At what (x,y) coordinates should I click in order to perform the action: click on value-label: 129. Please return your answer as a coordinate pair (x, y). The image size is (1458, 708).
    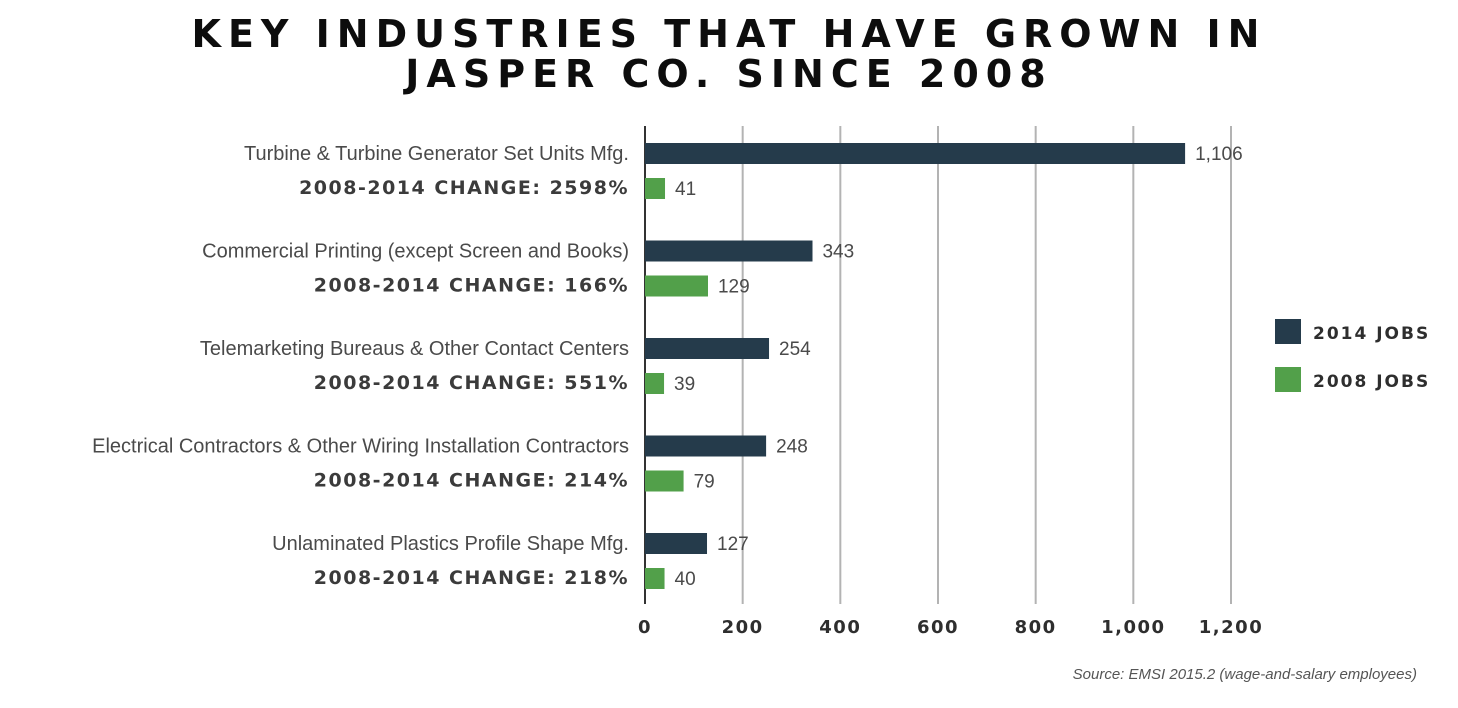
    Looking at the image, I should click on (734, 287).